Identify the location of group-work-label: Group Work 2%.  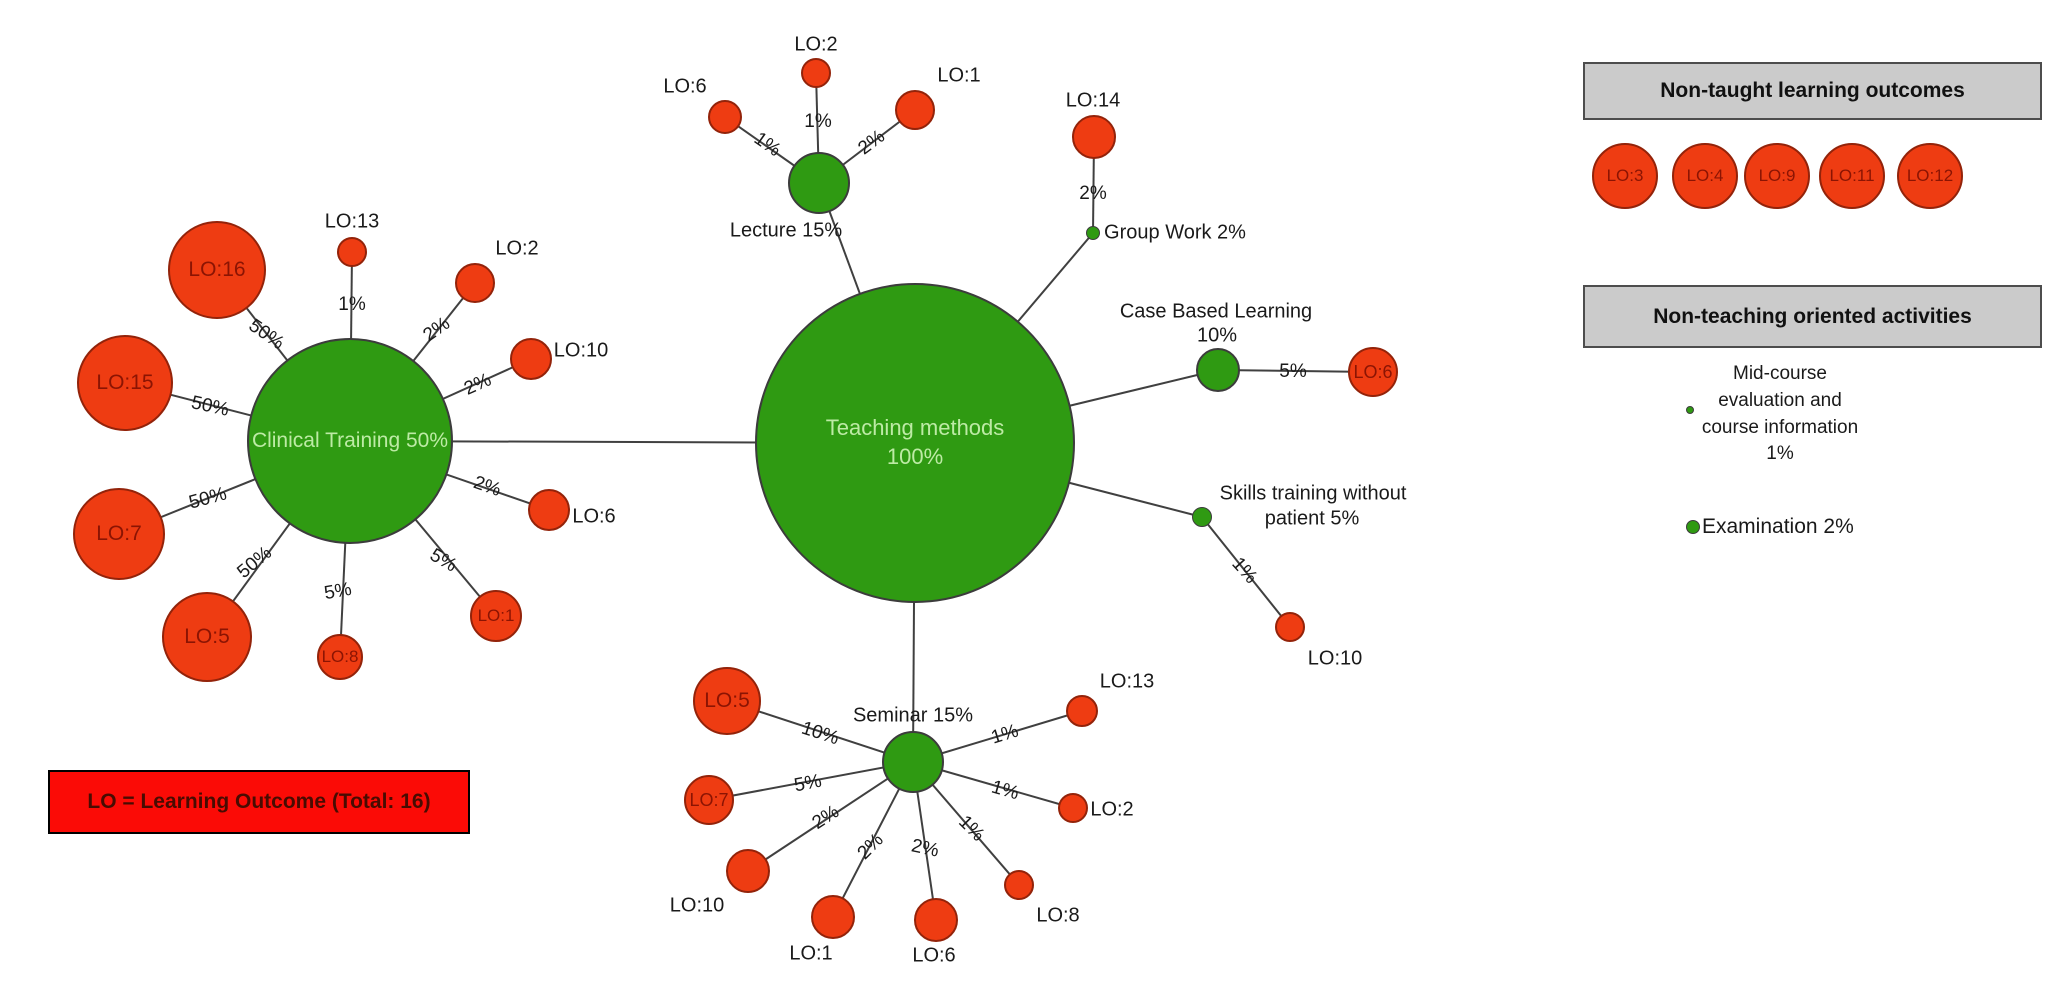
(1175, 232).